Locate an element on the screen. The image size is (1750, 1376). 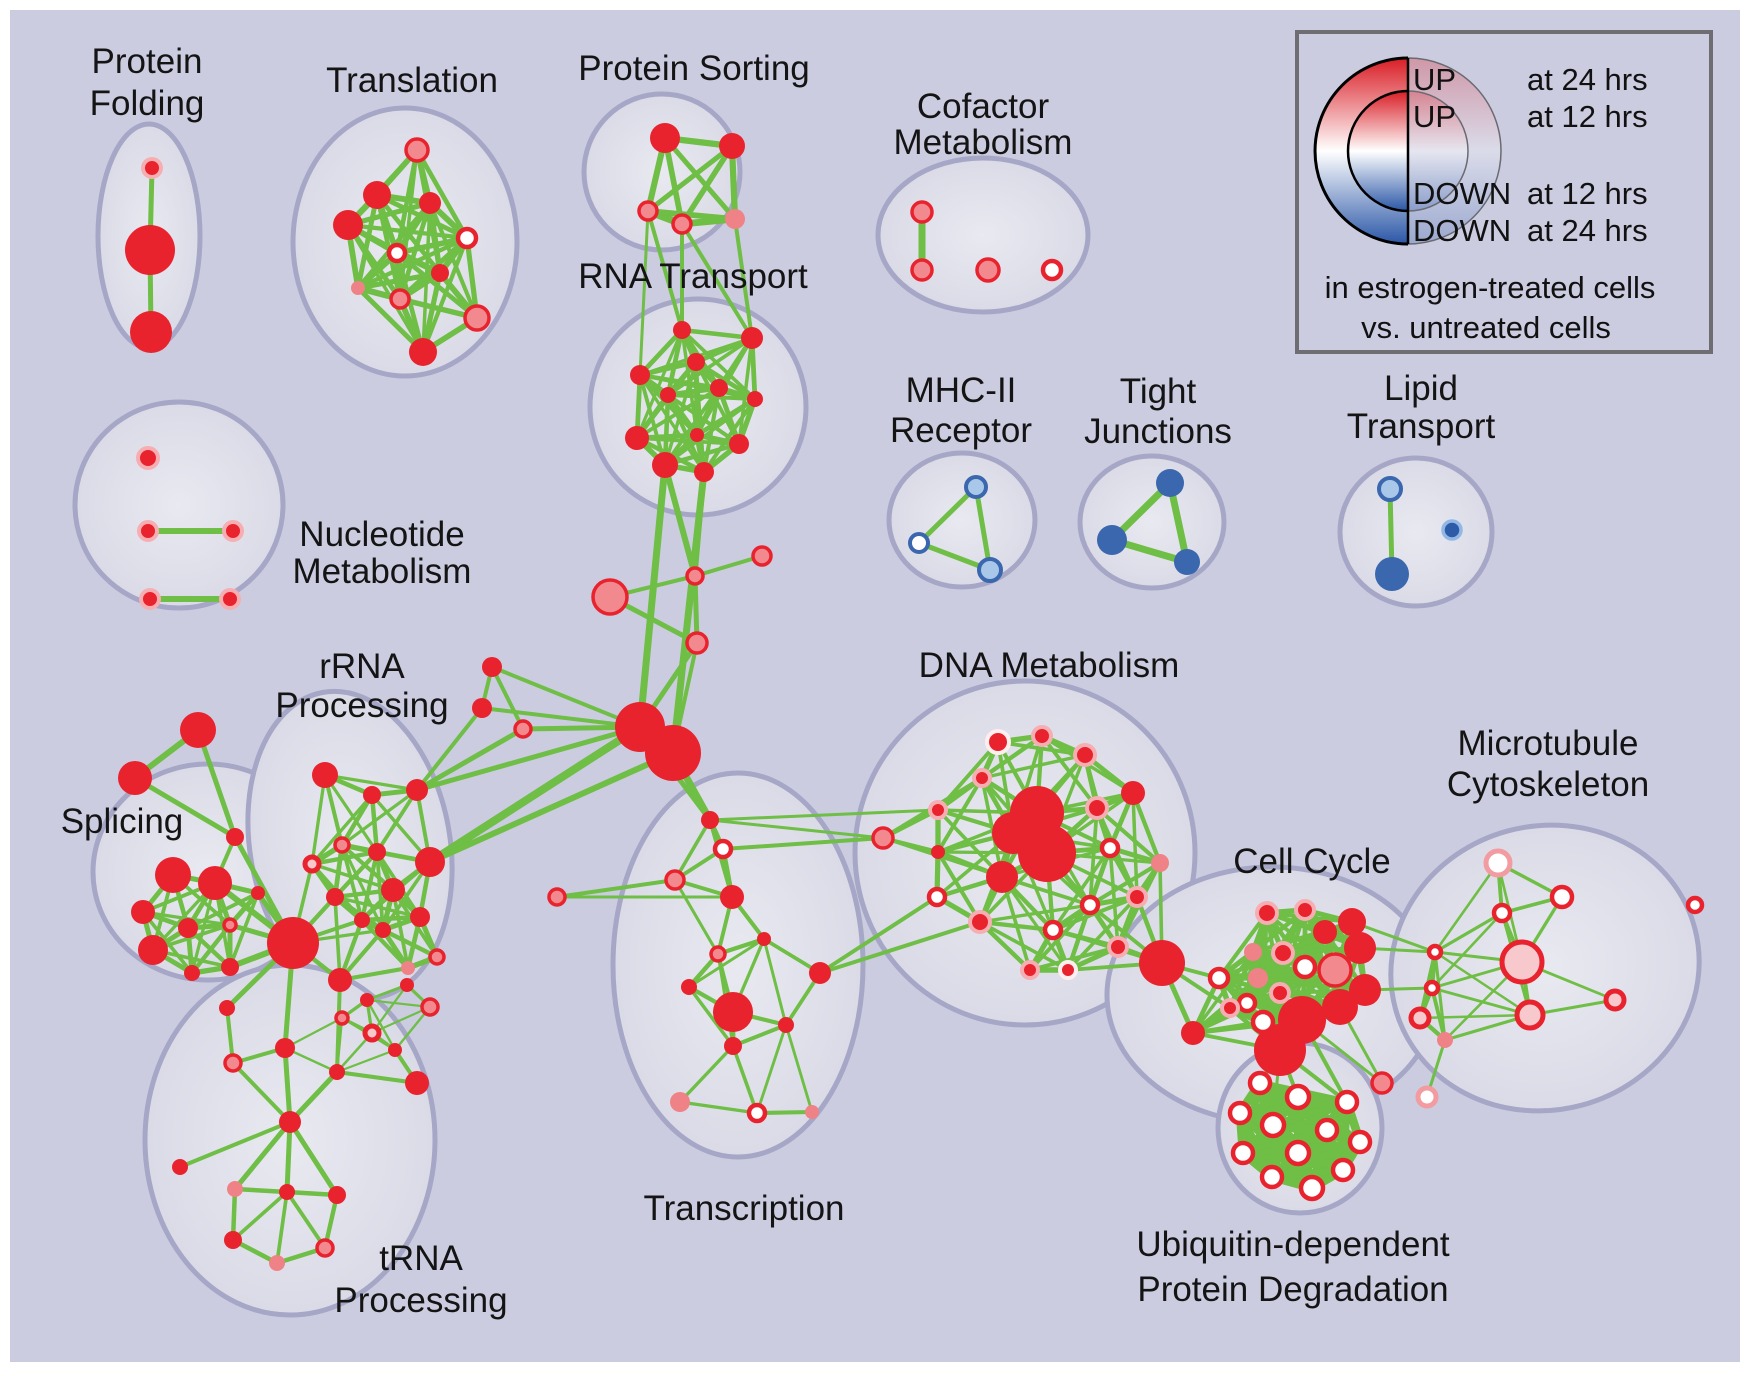
legend-up-24-time: at 24 hrs is located at coordinates (1587, 79).